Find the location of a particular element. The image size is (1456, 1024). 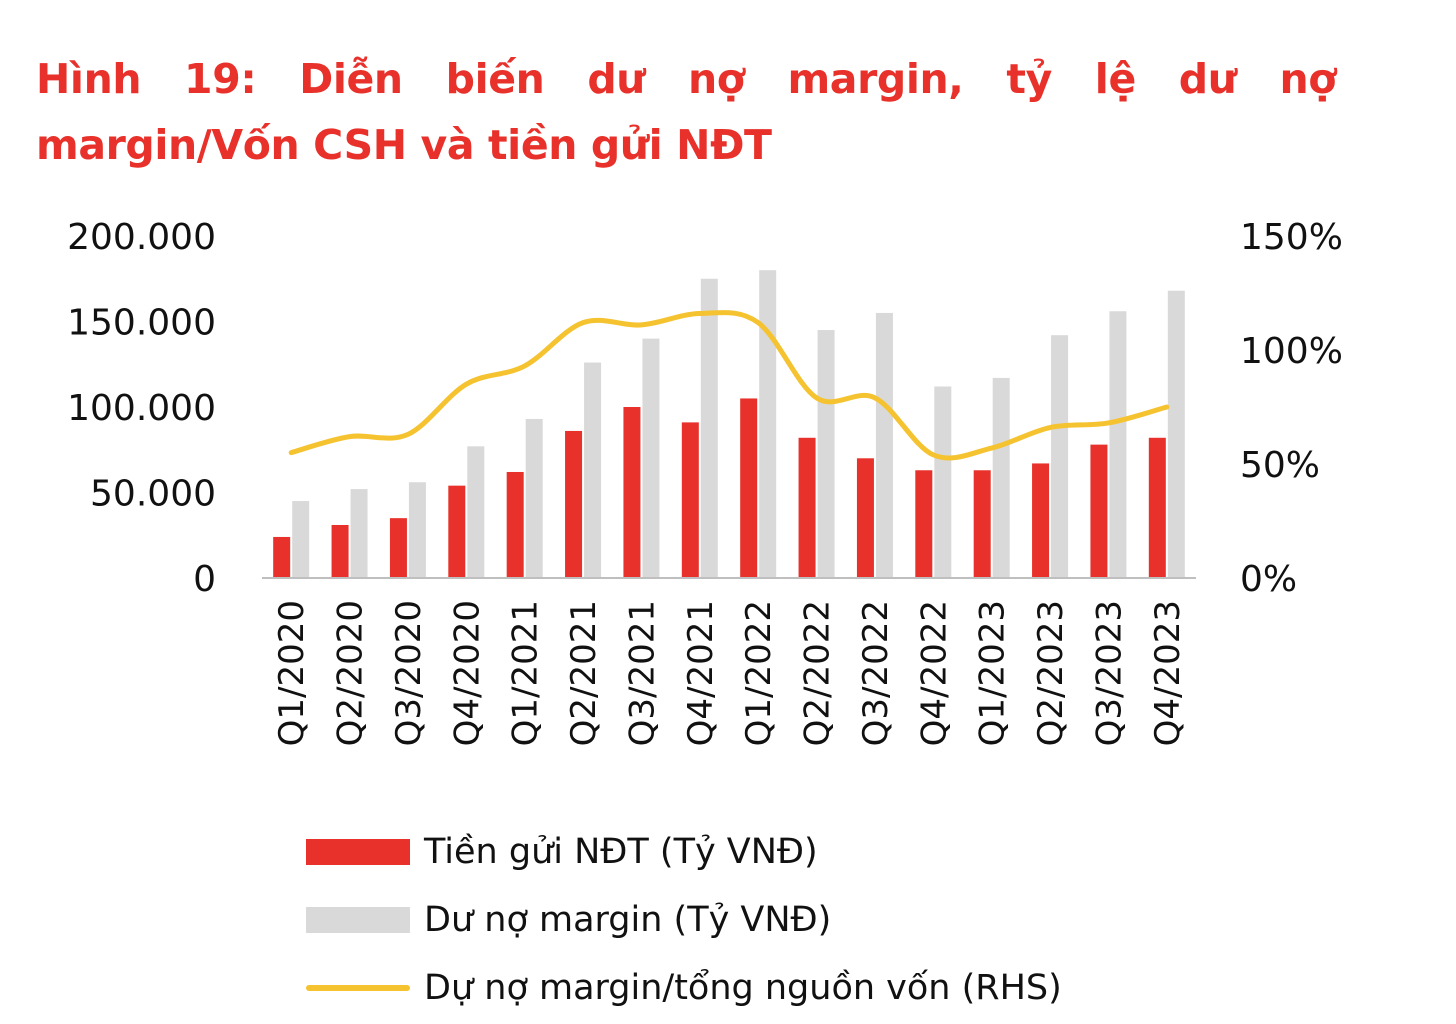

legend-label-ratio: Dự nợ margin/tổng nguồn vốn (RHS) is located at coordinates (743, 988).